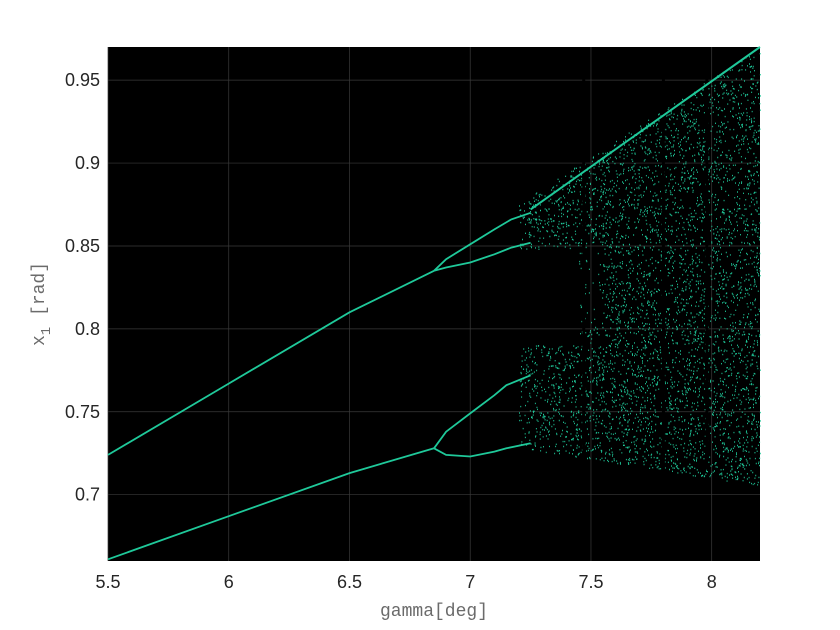 The height and width of the screenshot is (630, 840). I want to click on y-axis-label-main: x, so click(40, 340).